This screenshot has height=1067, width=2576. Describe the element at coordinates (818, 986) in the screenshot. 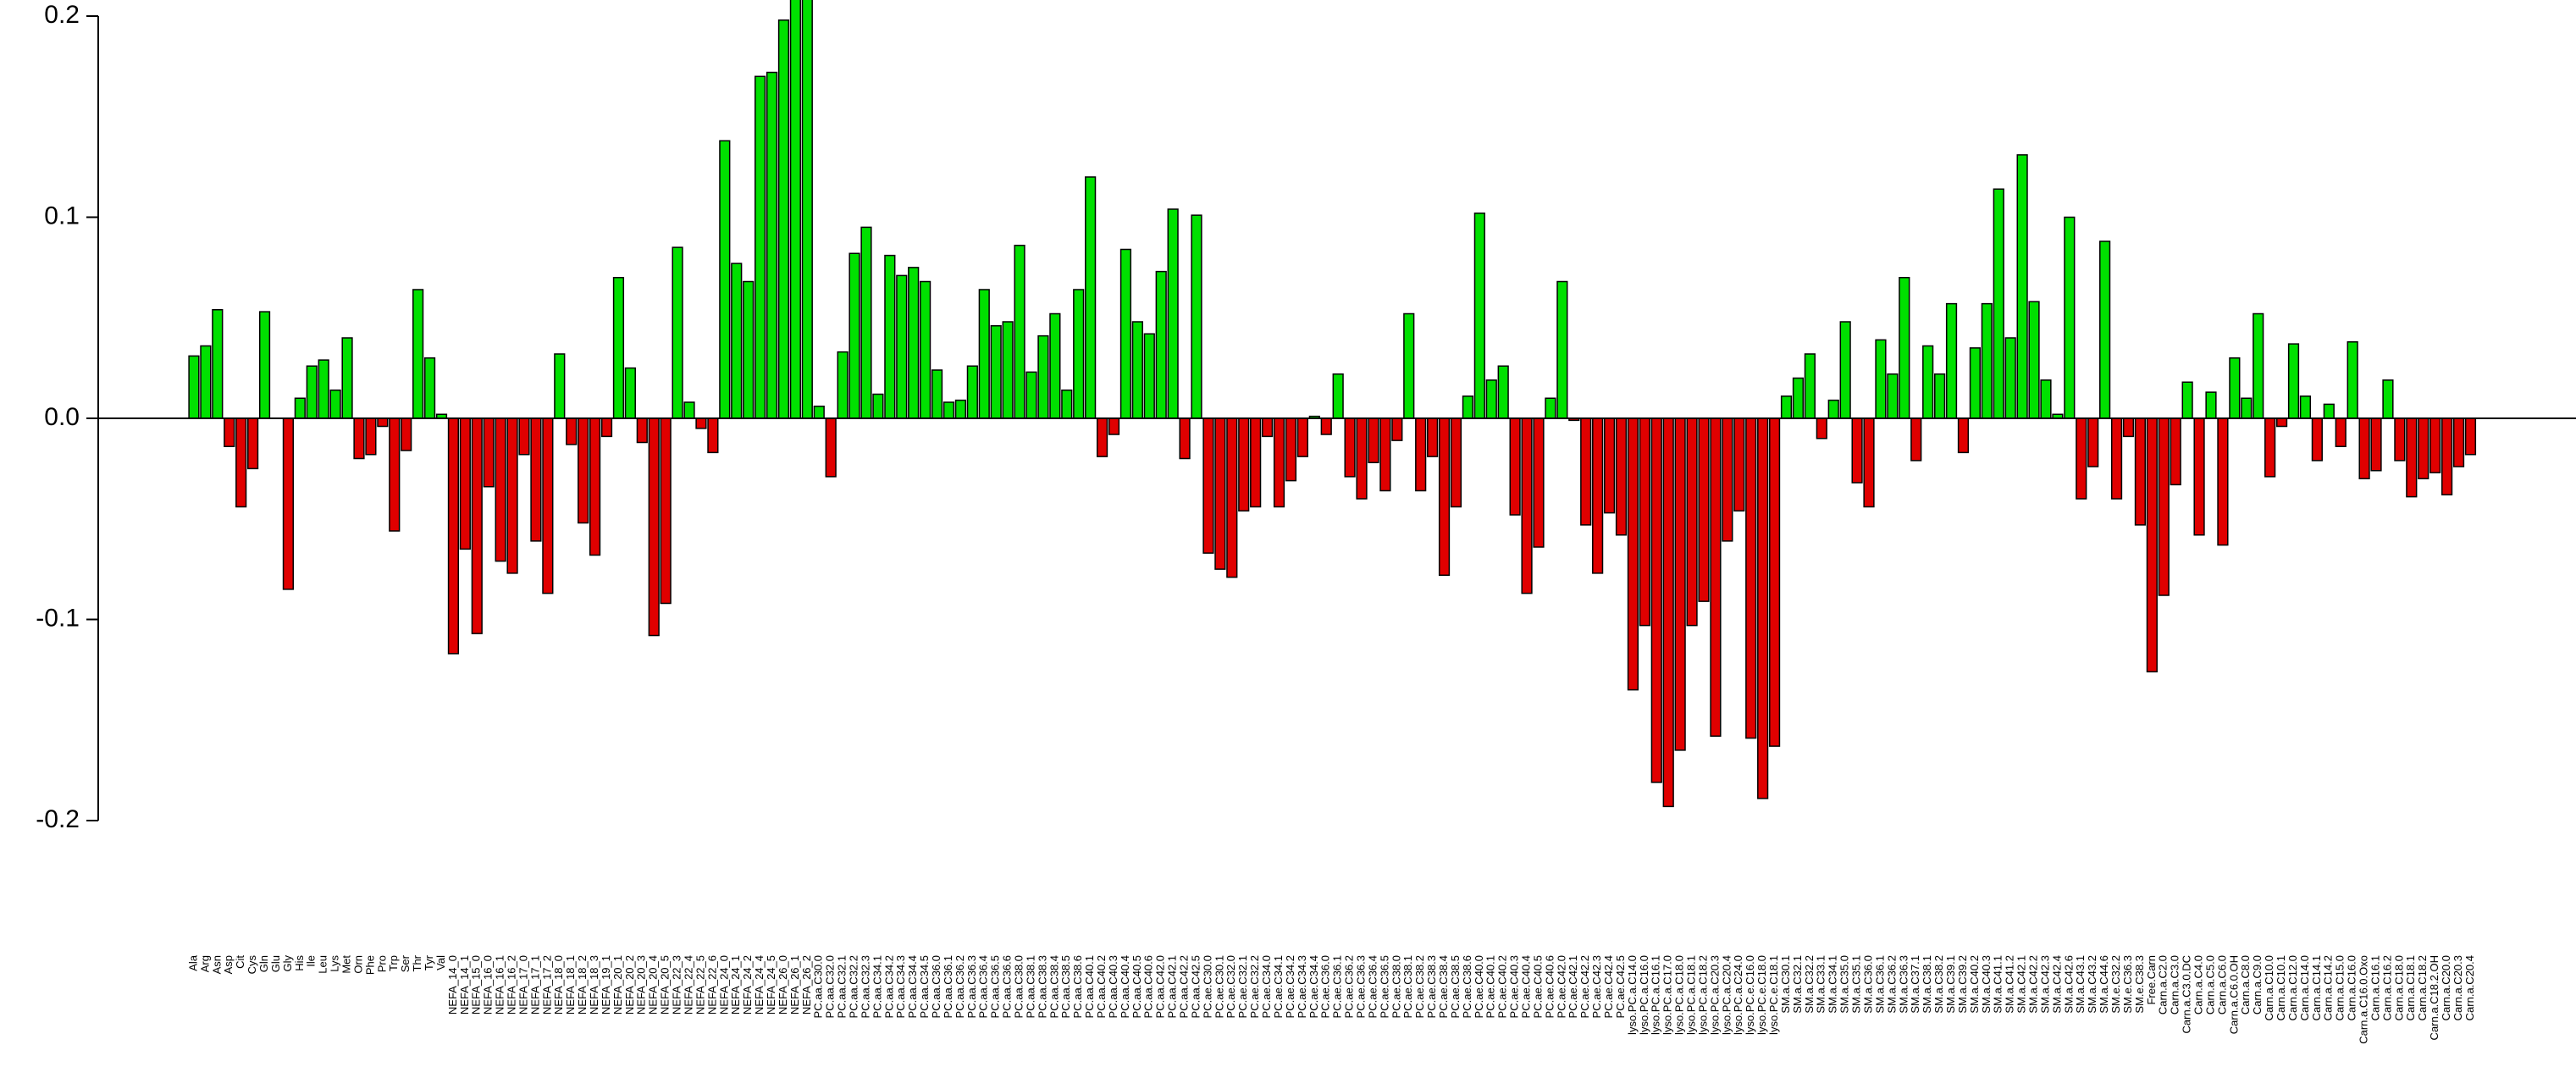

I see `x-tick-label: PC.aa.C30.0` at that location.